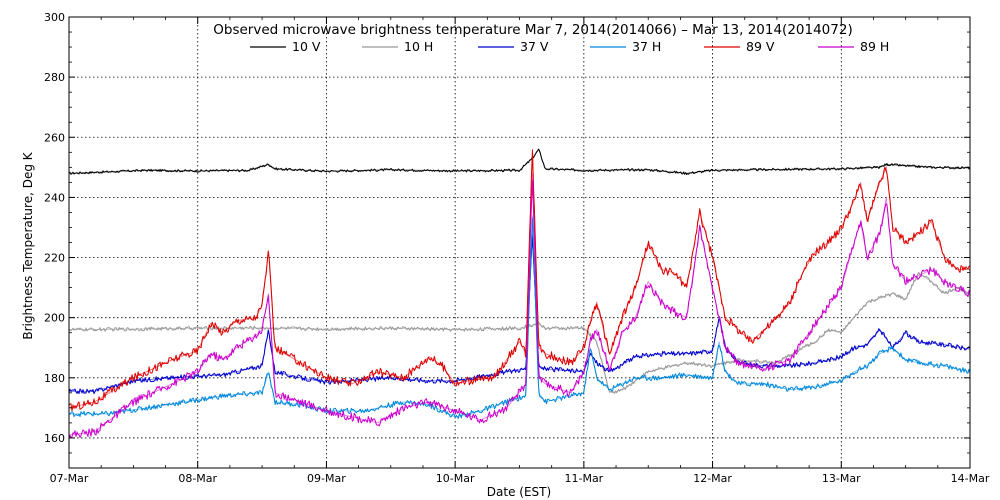 This screenshot has width=1000, height=500. I want to click on y-tick-label: 180, so click(54, 378).